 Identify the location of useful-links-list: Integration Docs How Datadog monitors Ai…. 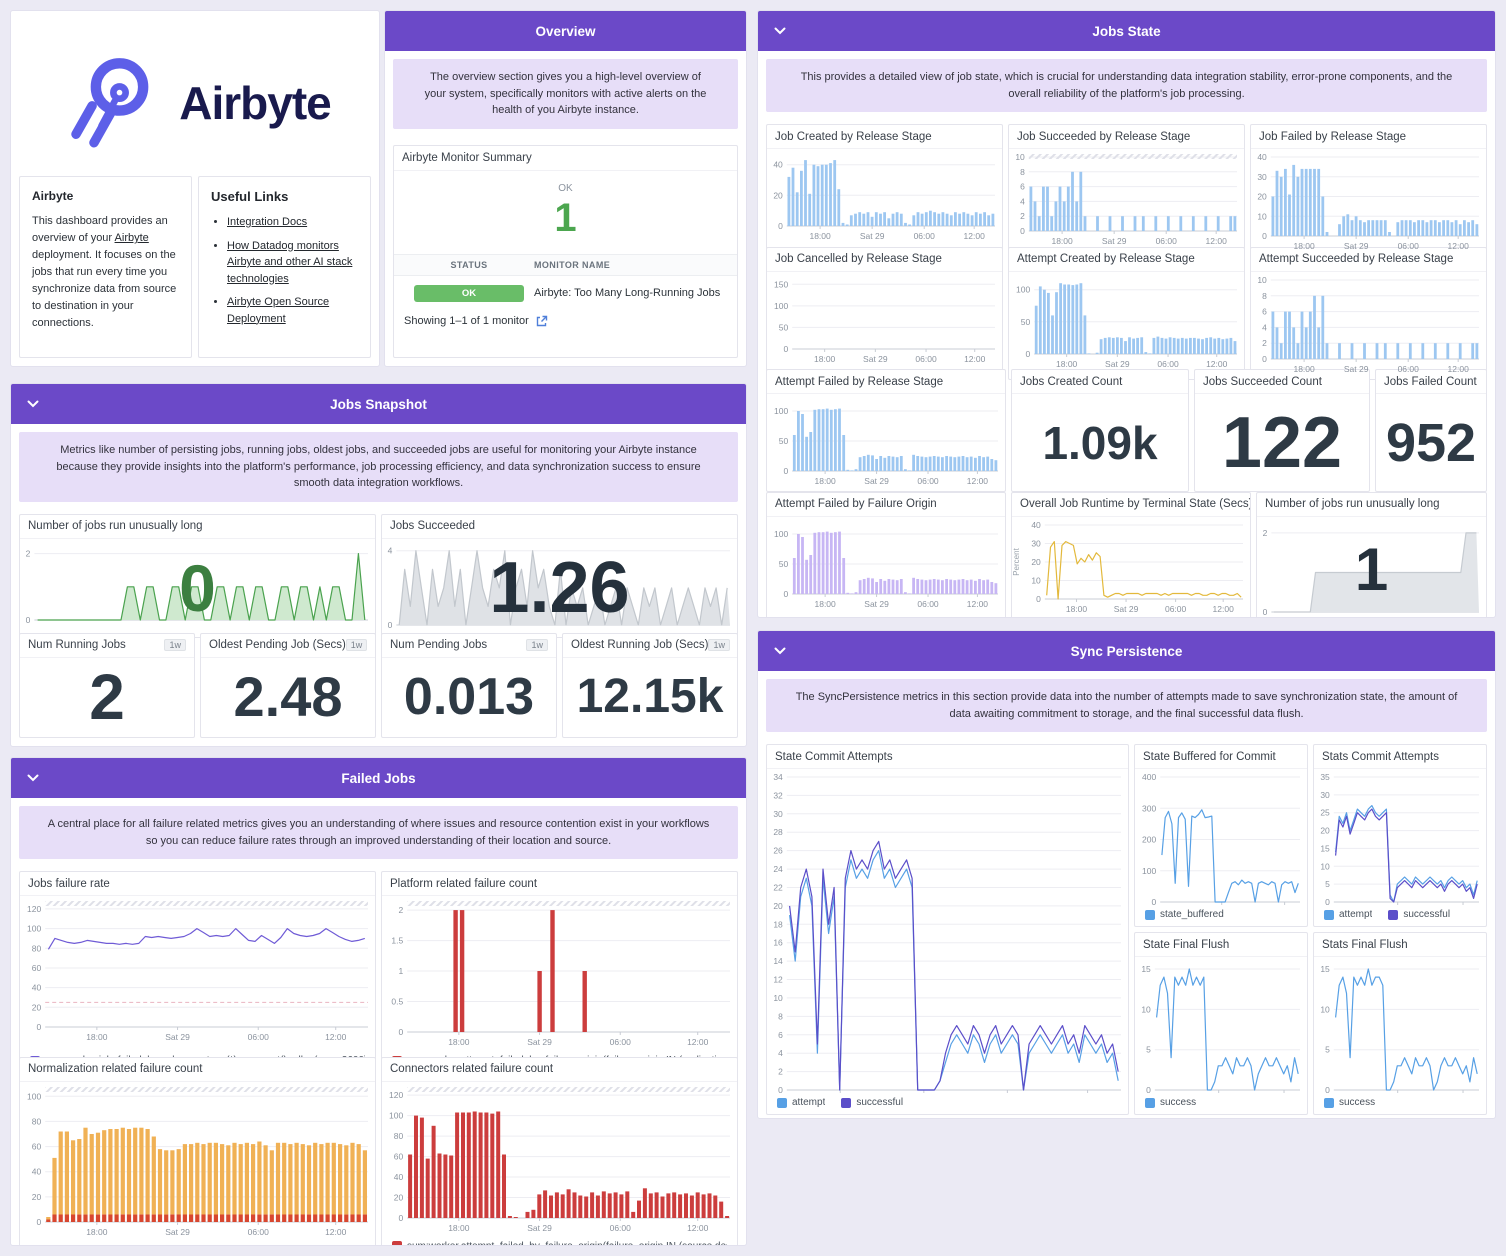
(284, 270).